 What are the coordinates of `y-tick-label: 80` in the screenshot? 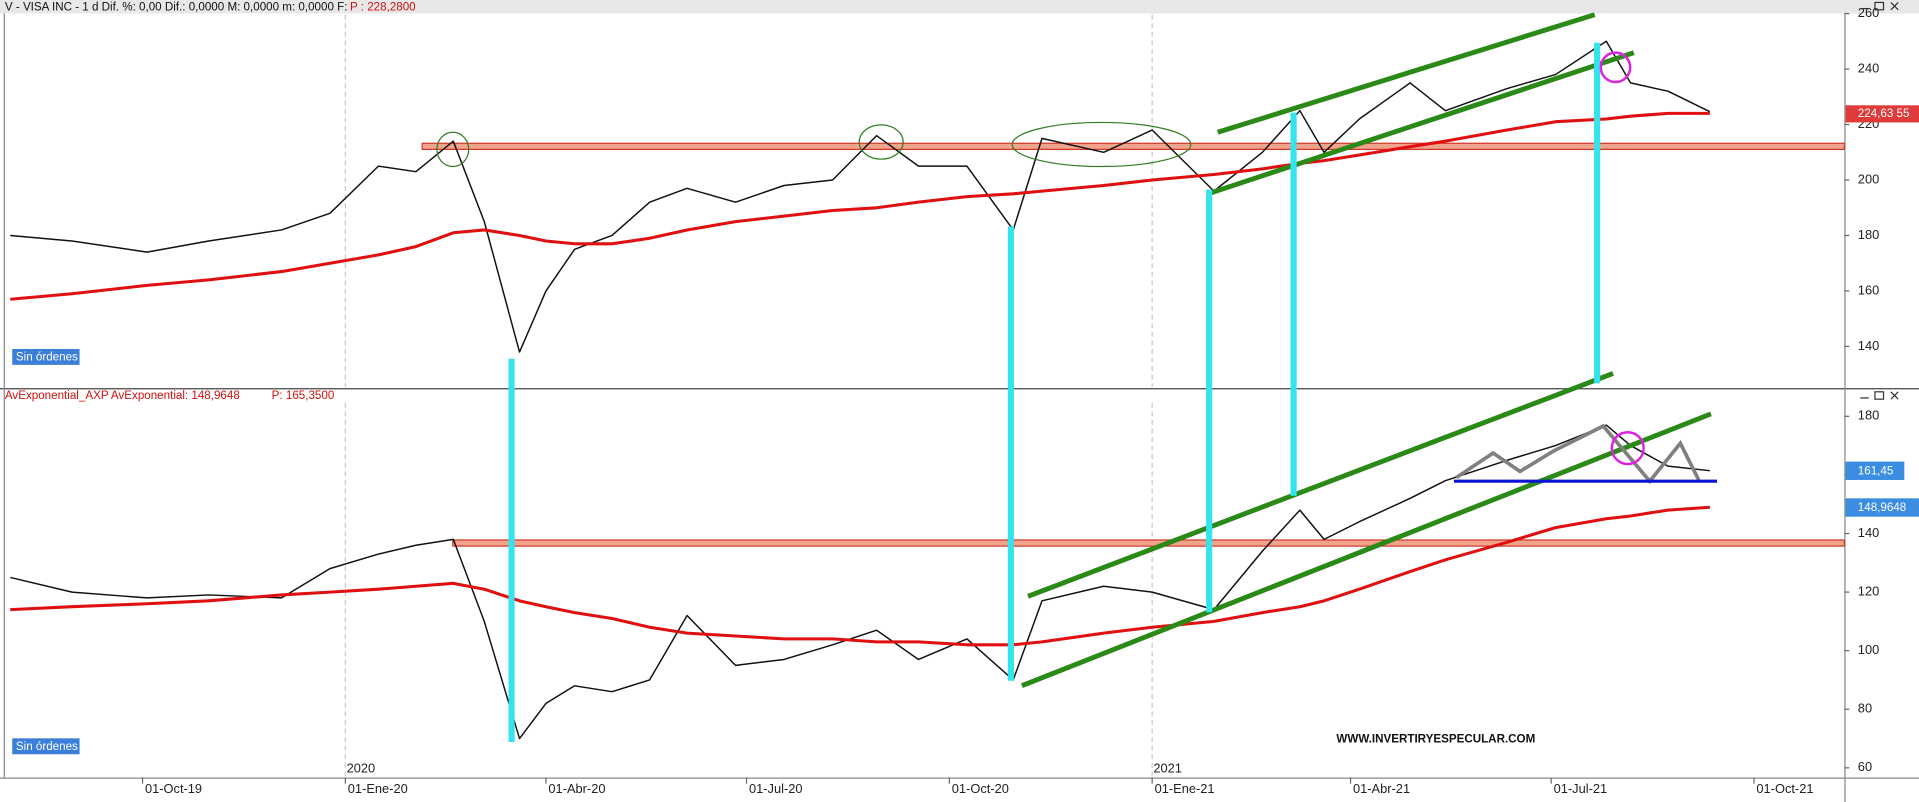 It's located at (1865, 708).